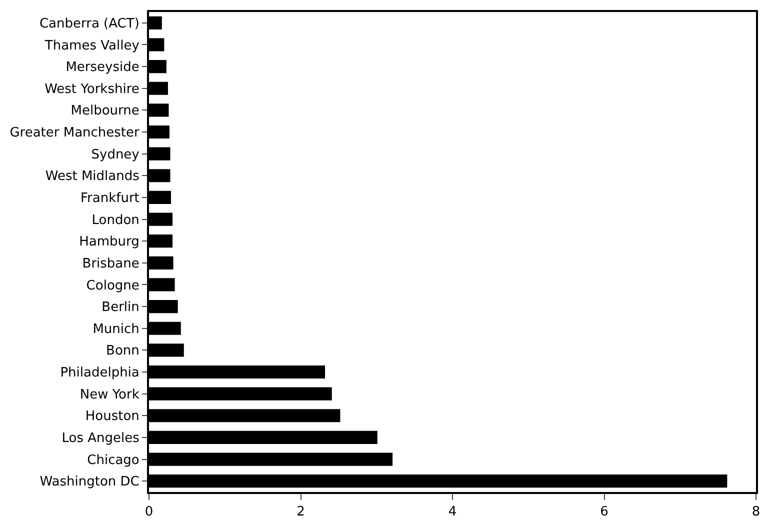 This screenshot has width=771, height=530. Describe the element at coordinates (89, 24) in the screenshot. I see `y-tick-label: Canberra (ACT)` at that location.